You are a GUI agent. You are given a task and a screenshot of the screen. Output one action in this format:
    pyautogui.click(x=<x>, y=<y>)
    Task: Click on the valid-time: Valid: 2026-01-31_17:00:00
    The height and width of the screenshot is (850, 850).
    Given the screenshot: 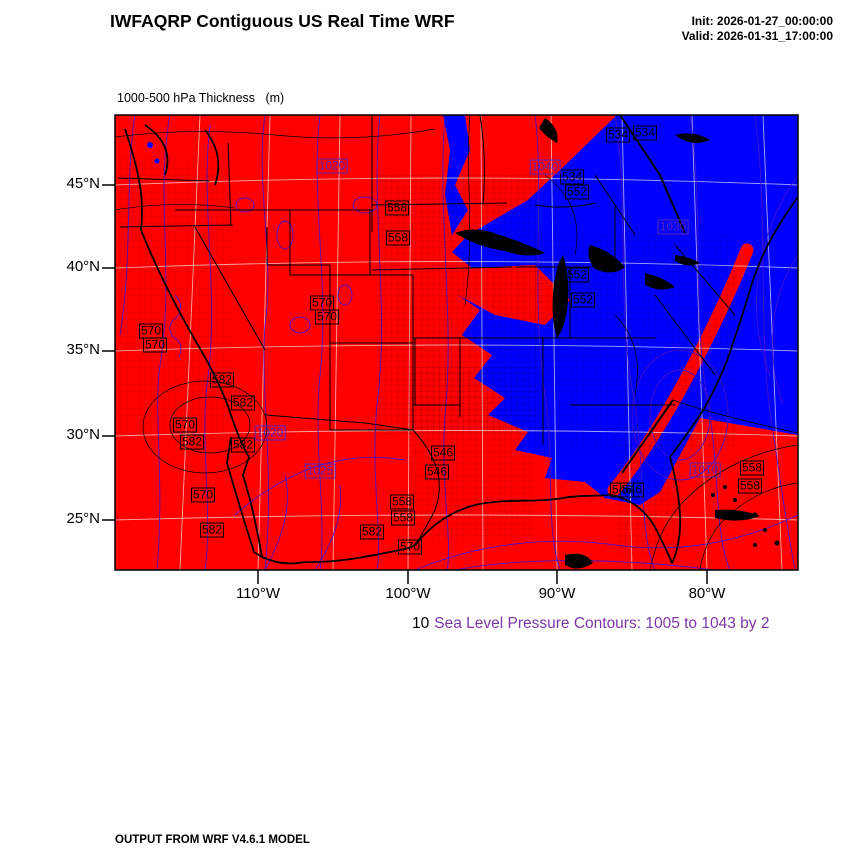 What is the action you would take?
    pyautogui.click(x=757, y=36)
    